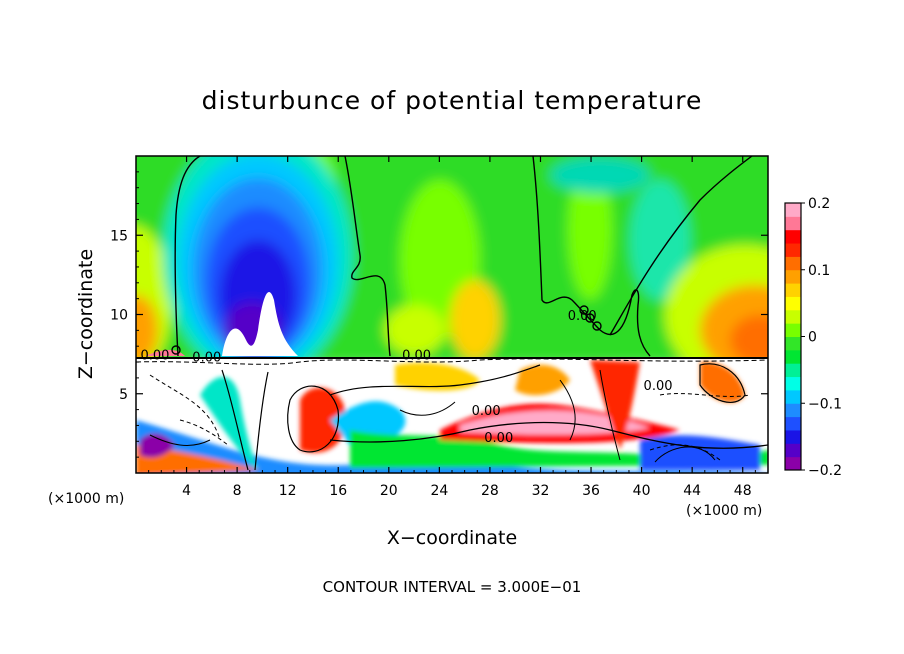 The height and width of the screenshot is (654, 904). What do you see at coordinates (825, 404) in the screenshot?
I see `colorbar-label: −0.1` at bounding box center [825, 404].